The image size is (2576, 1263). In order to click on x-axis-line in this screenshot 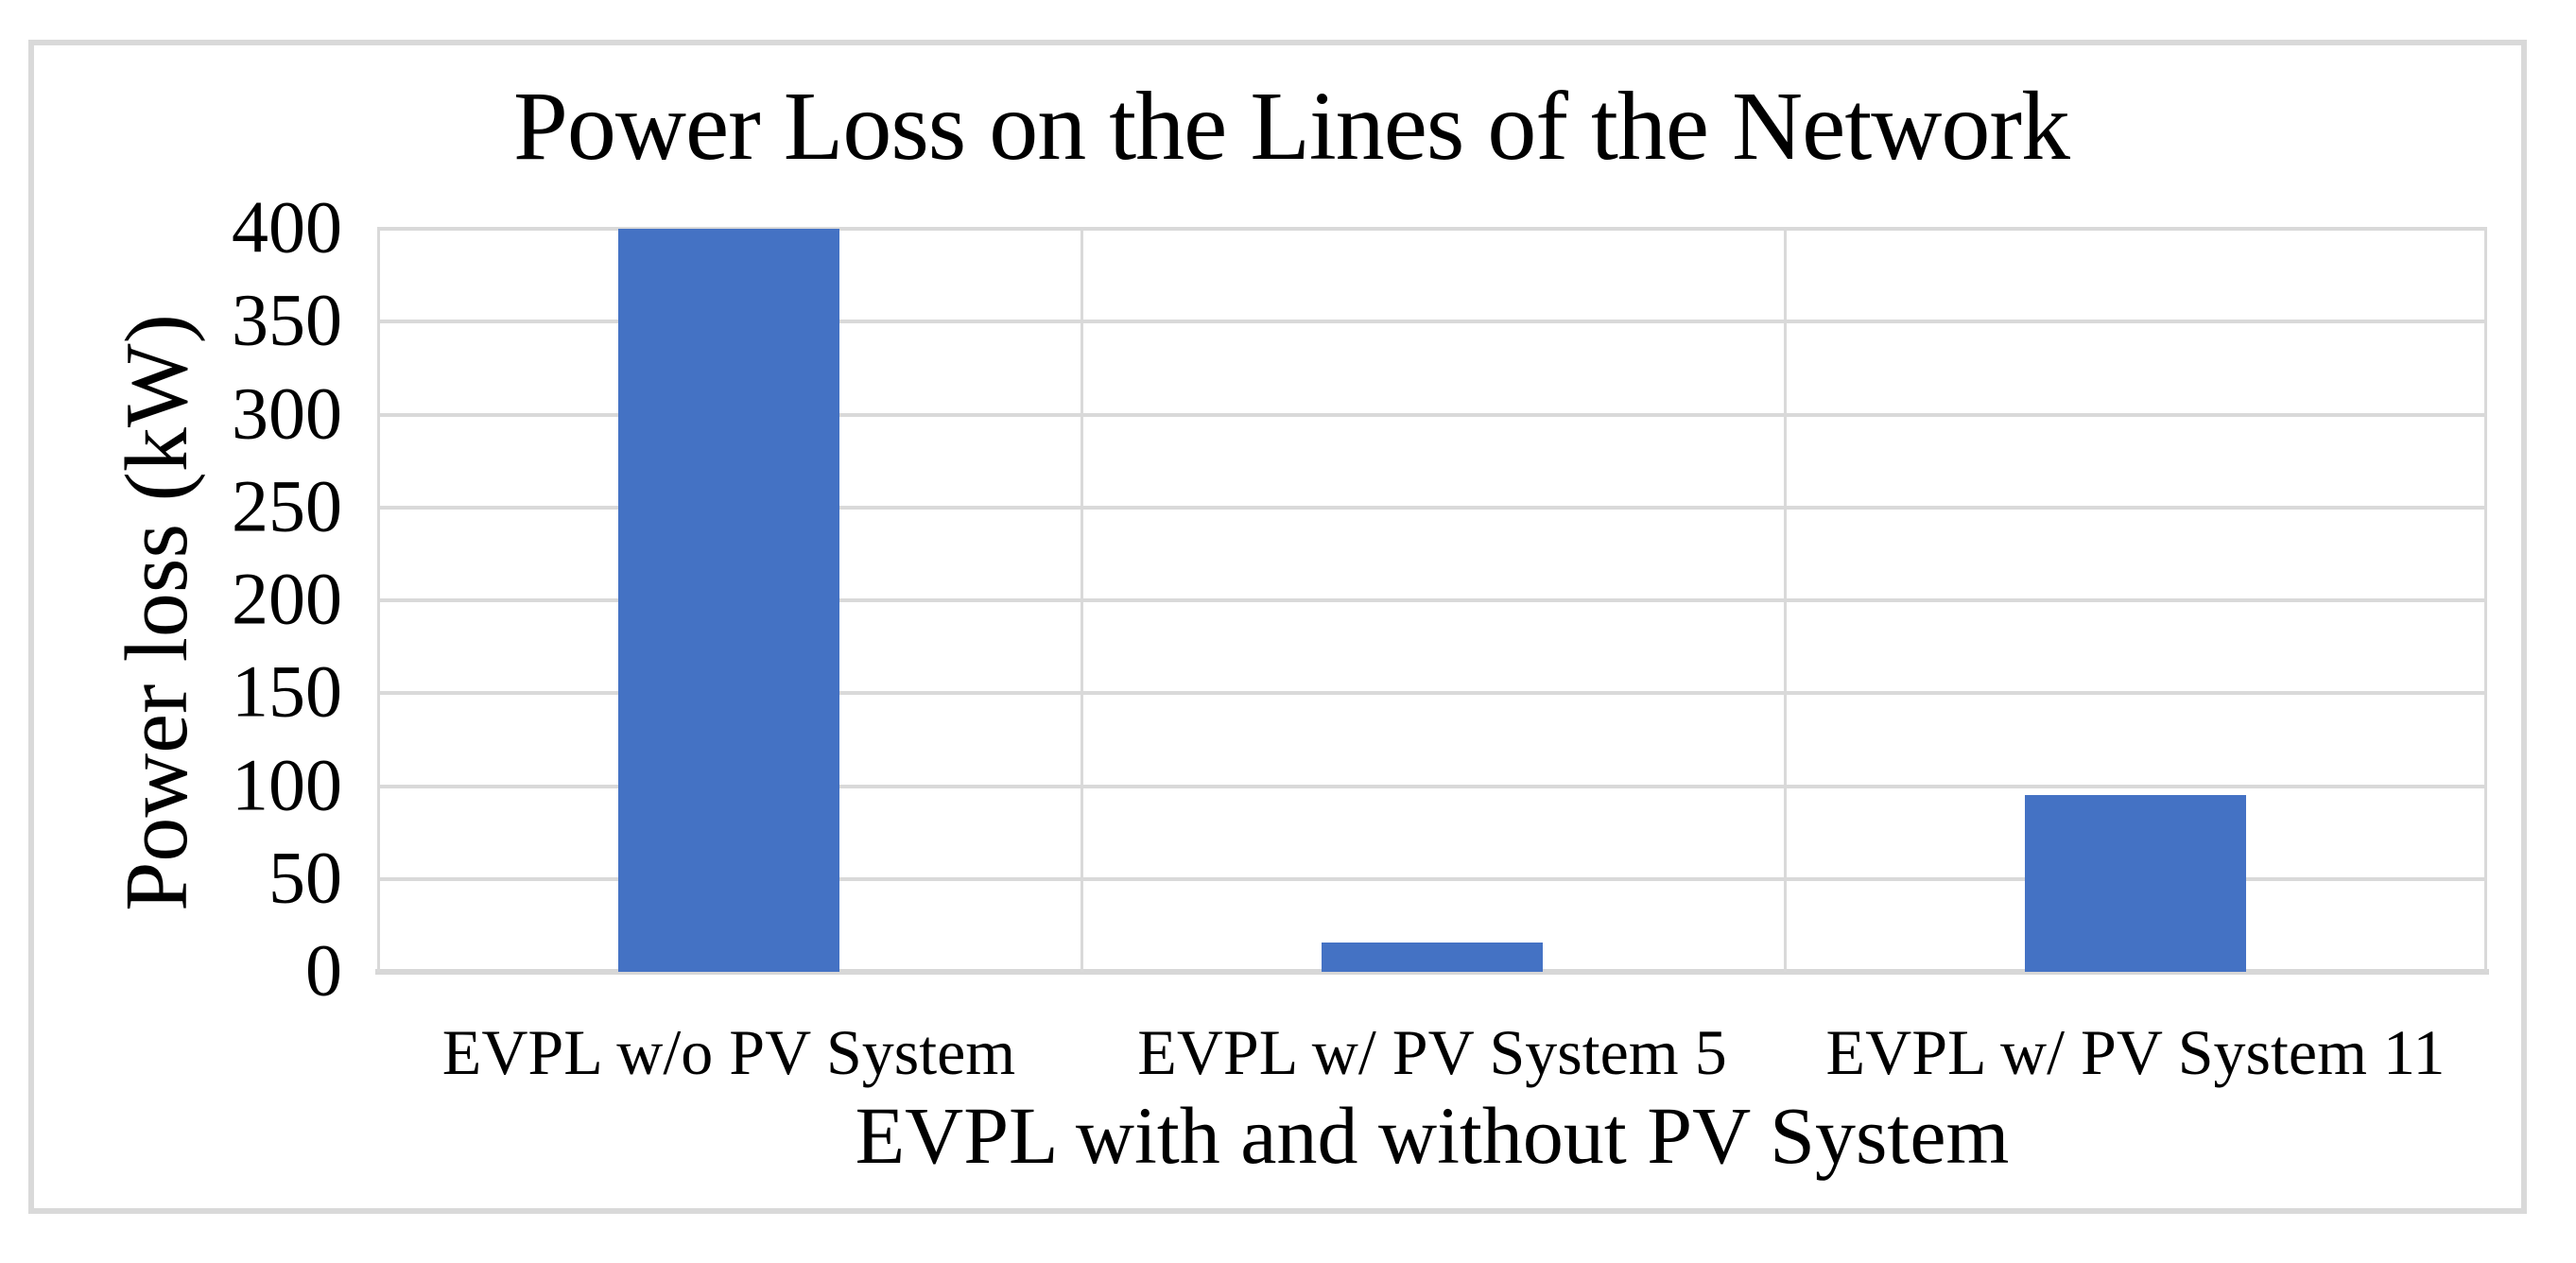, I will do `click(1432, 972)`.